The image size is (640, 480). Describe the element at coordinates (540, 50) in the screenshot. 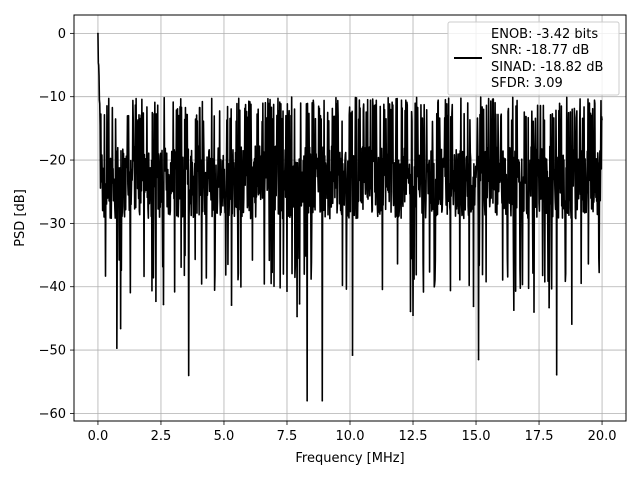

I see `legend-snr: SNR: -18.77 dB` at that location.